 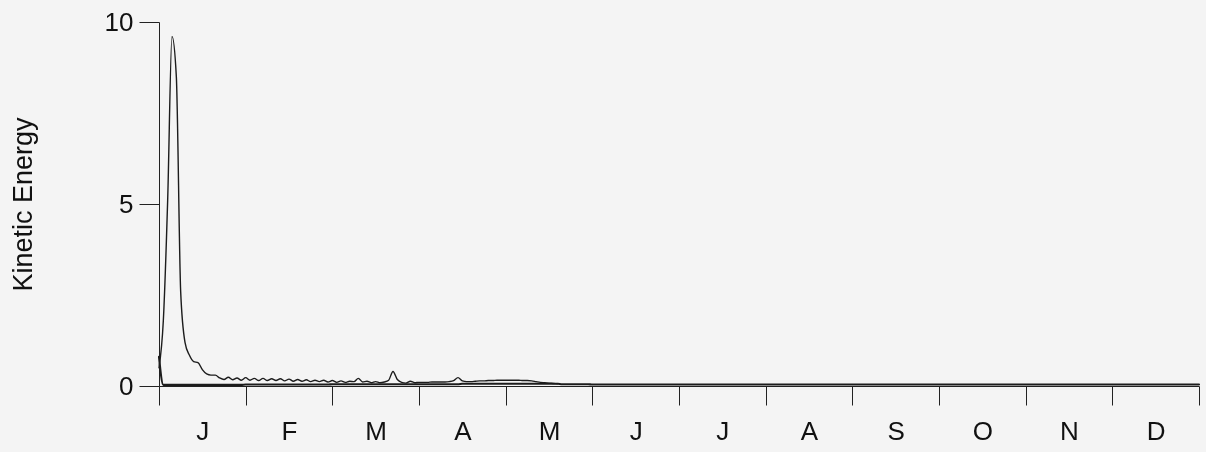 I want to click on y-axis-title: Kinetic Energy, so click(x=22, y=204).